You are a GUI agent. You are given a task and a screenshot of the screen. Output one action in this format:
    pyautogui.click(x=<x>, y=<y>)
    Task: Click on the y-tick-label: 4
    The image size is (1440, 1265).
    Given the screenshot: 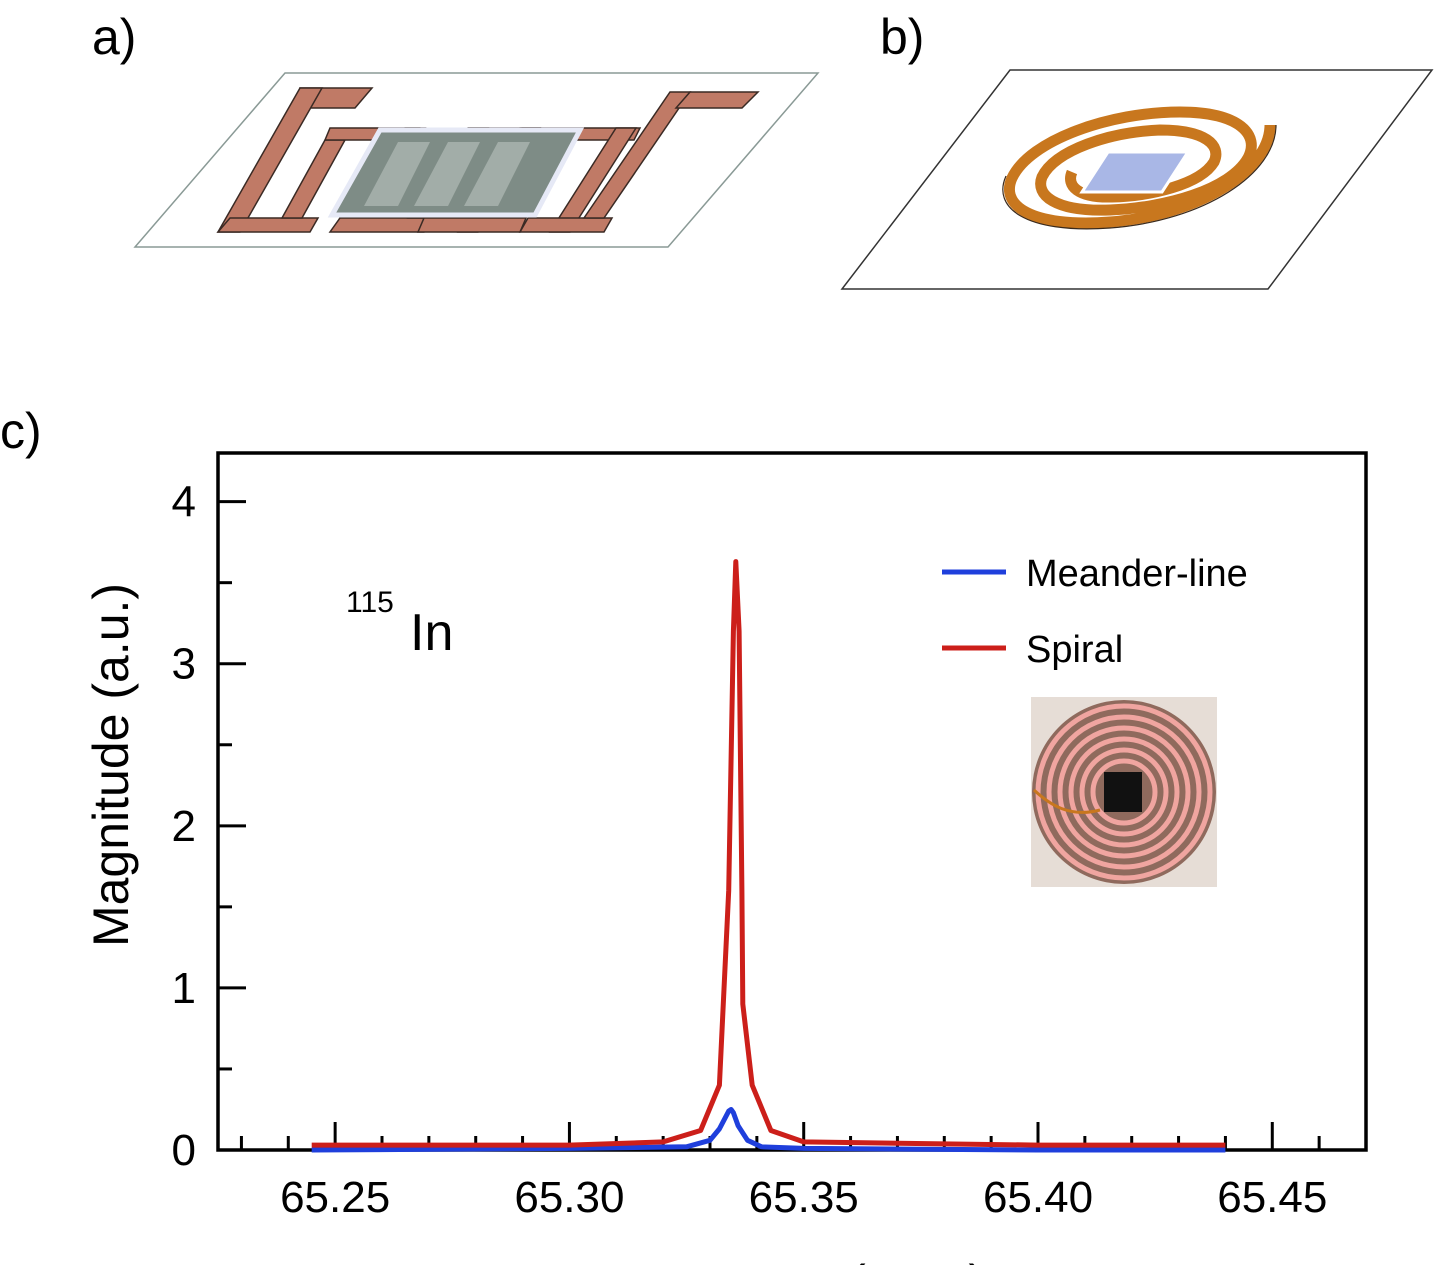 What is the action you would take?
    pyautogui.click(x=184, y=502)
    